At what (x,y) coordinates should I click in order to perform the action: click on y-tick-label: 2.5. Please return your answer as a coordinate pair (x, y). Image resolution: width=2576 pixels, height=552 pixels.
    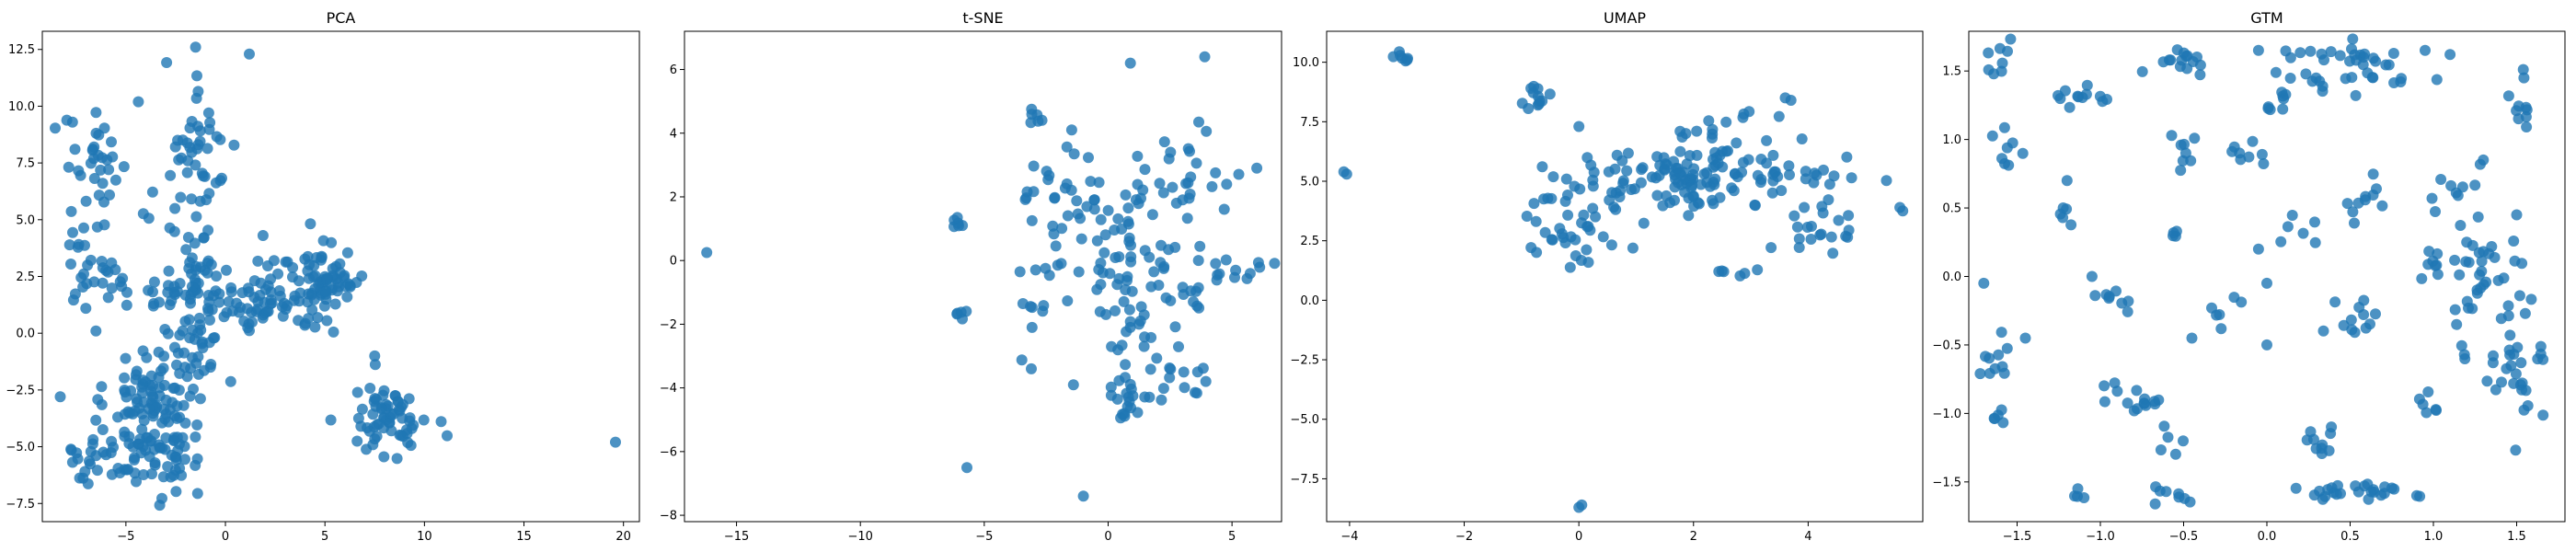
    Looking at the image, I should click on (25, 277).